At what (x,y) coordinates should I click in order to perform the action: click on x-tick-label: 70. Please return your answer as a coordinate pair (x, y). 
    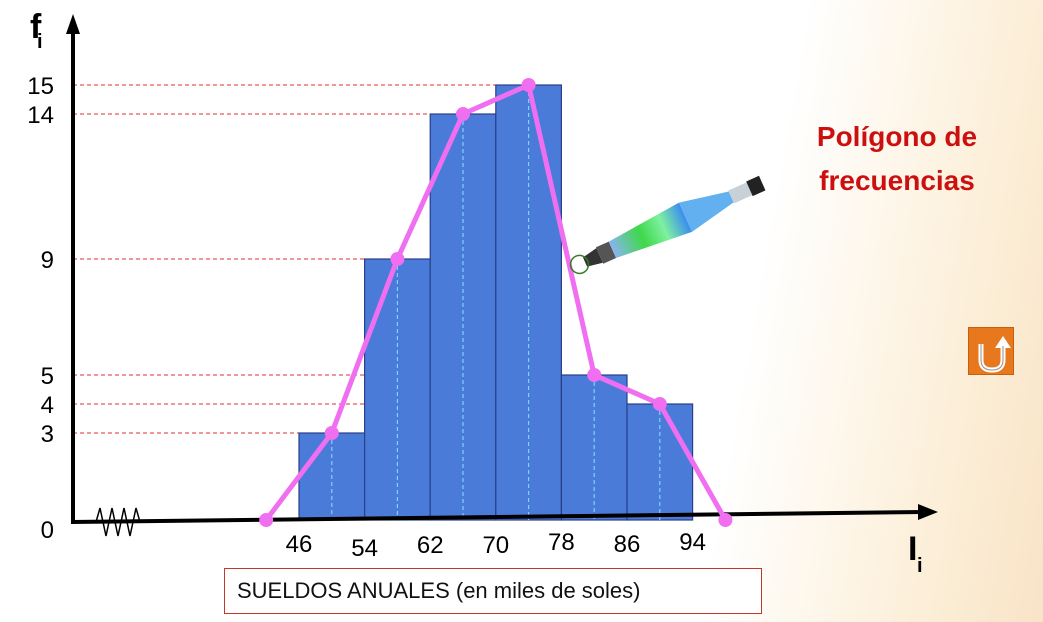
    Looking at the image, I should click on (495, 545).